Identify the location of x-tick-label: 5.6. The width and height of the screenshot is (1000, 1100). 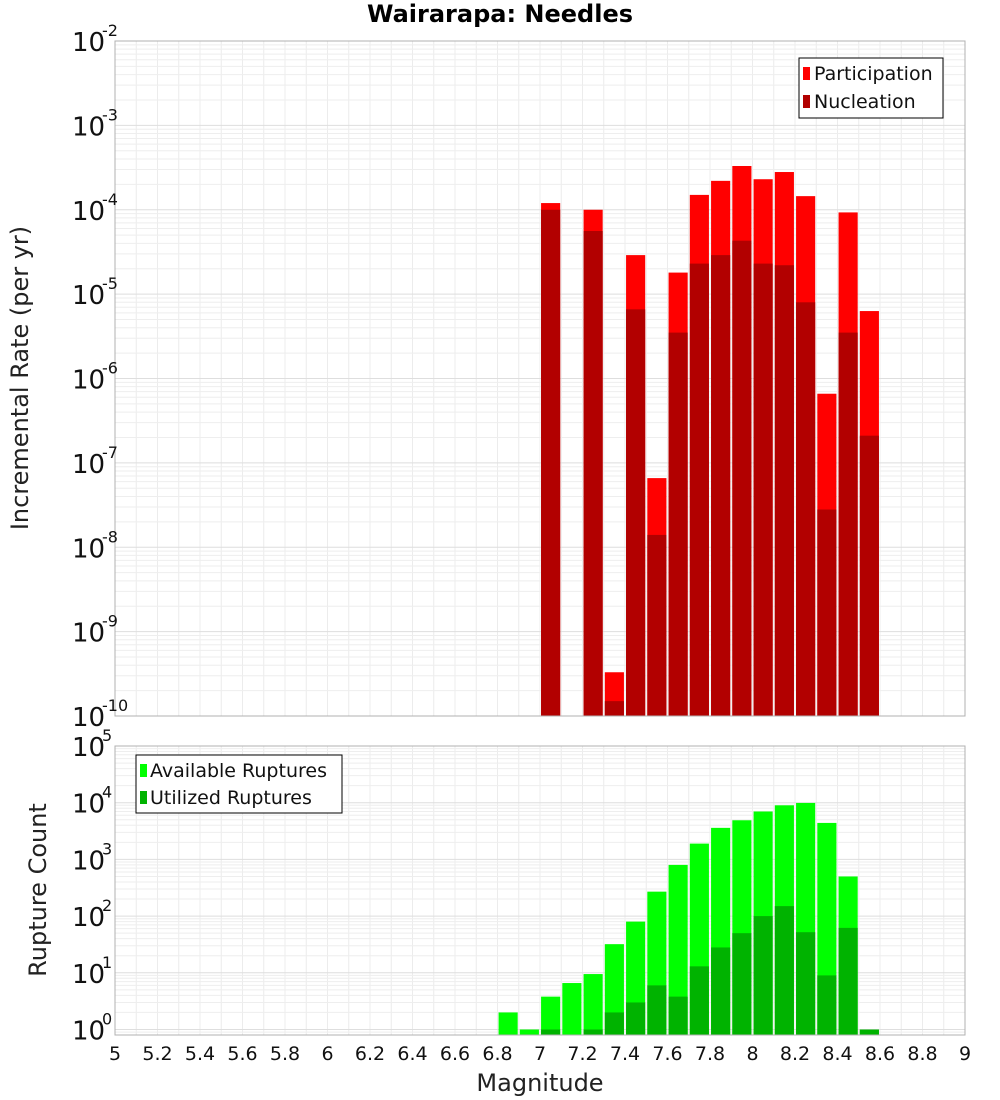
(242, 1054).